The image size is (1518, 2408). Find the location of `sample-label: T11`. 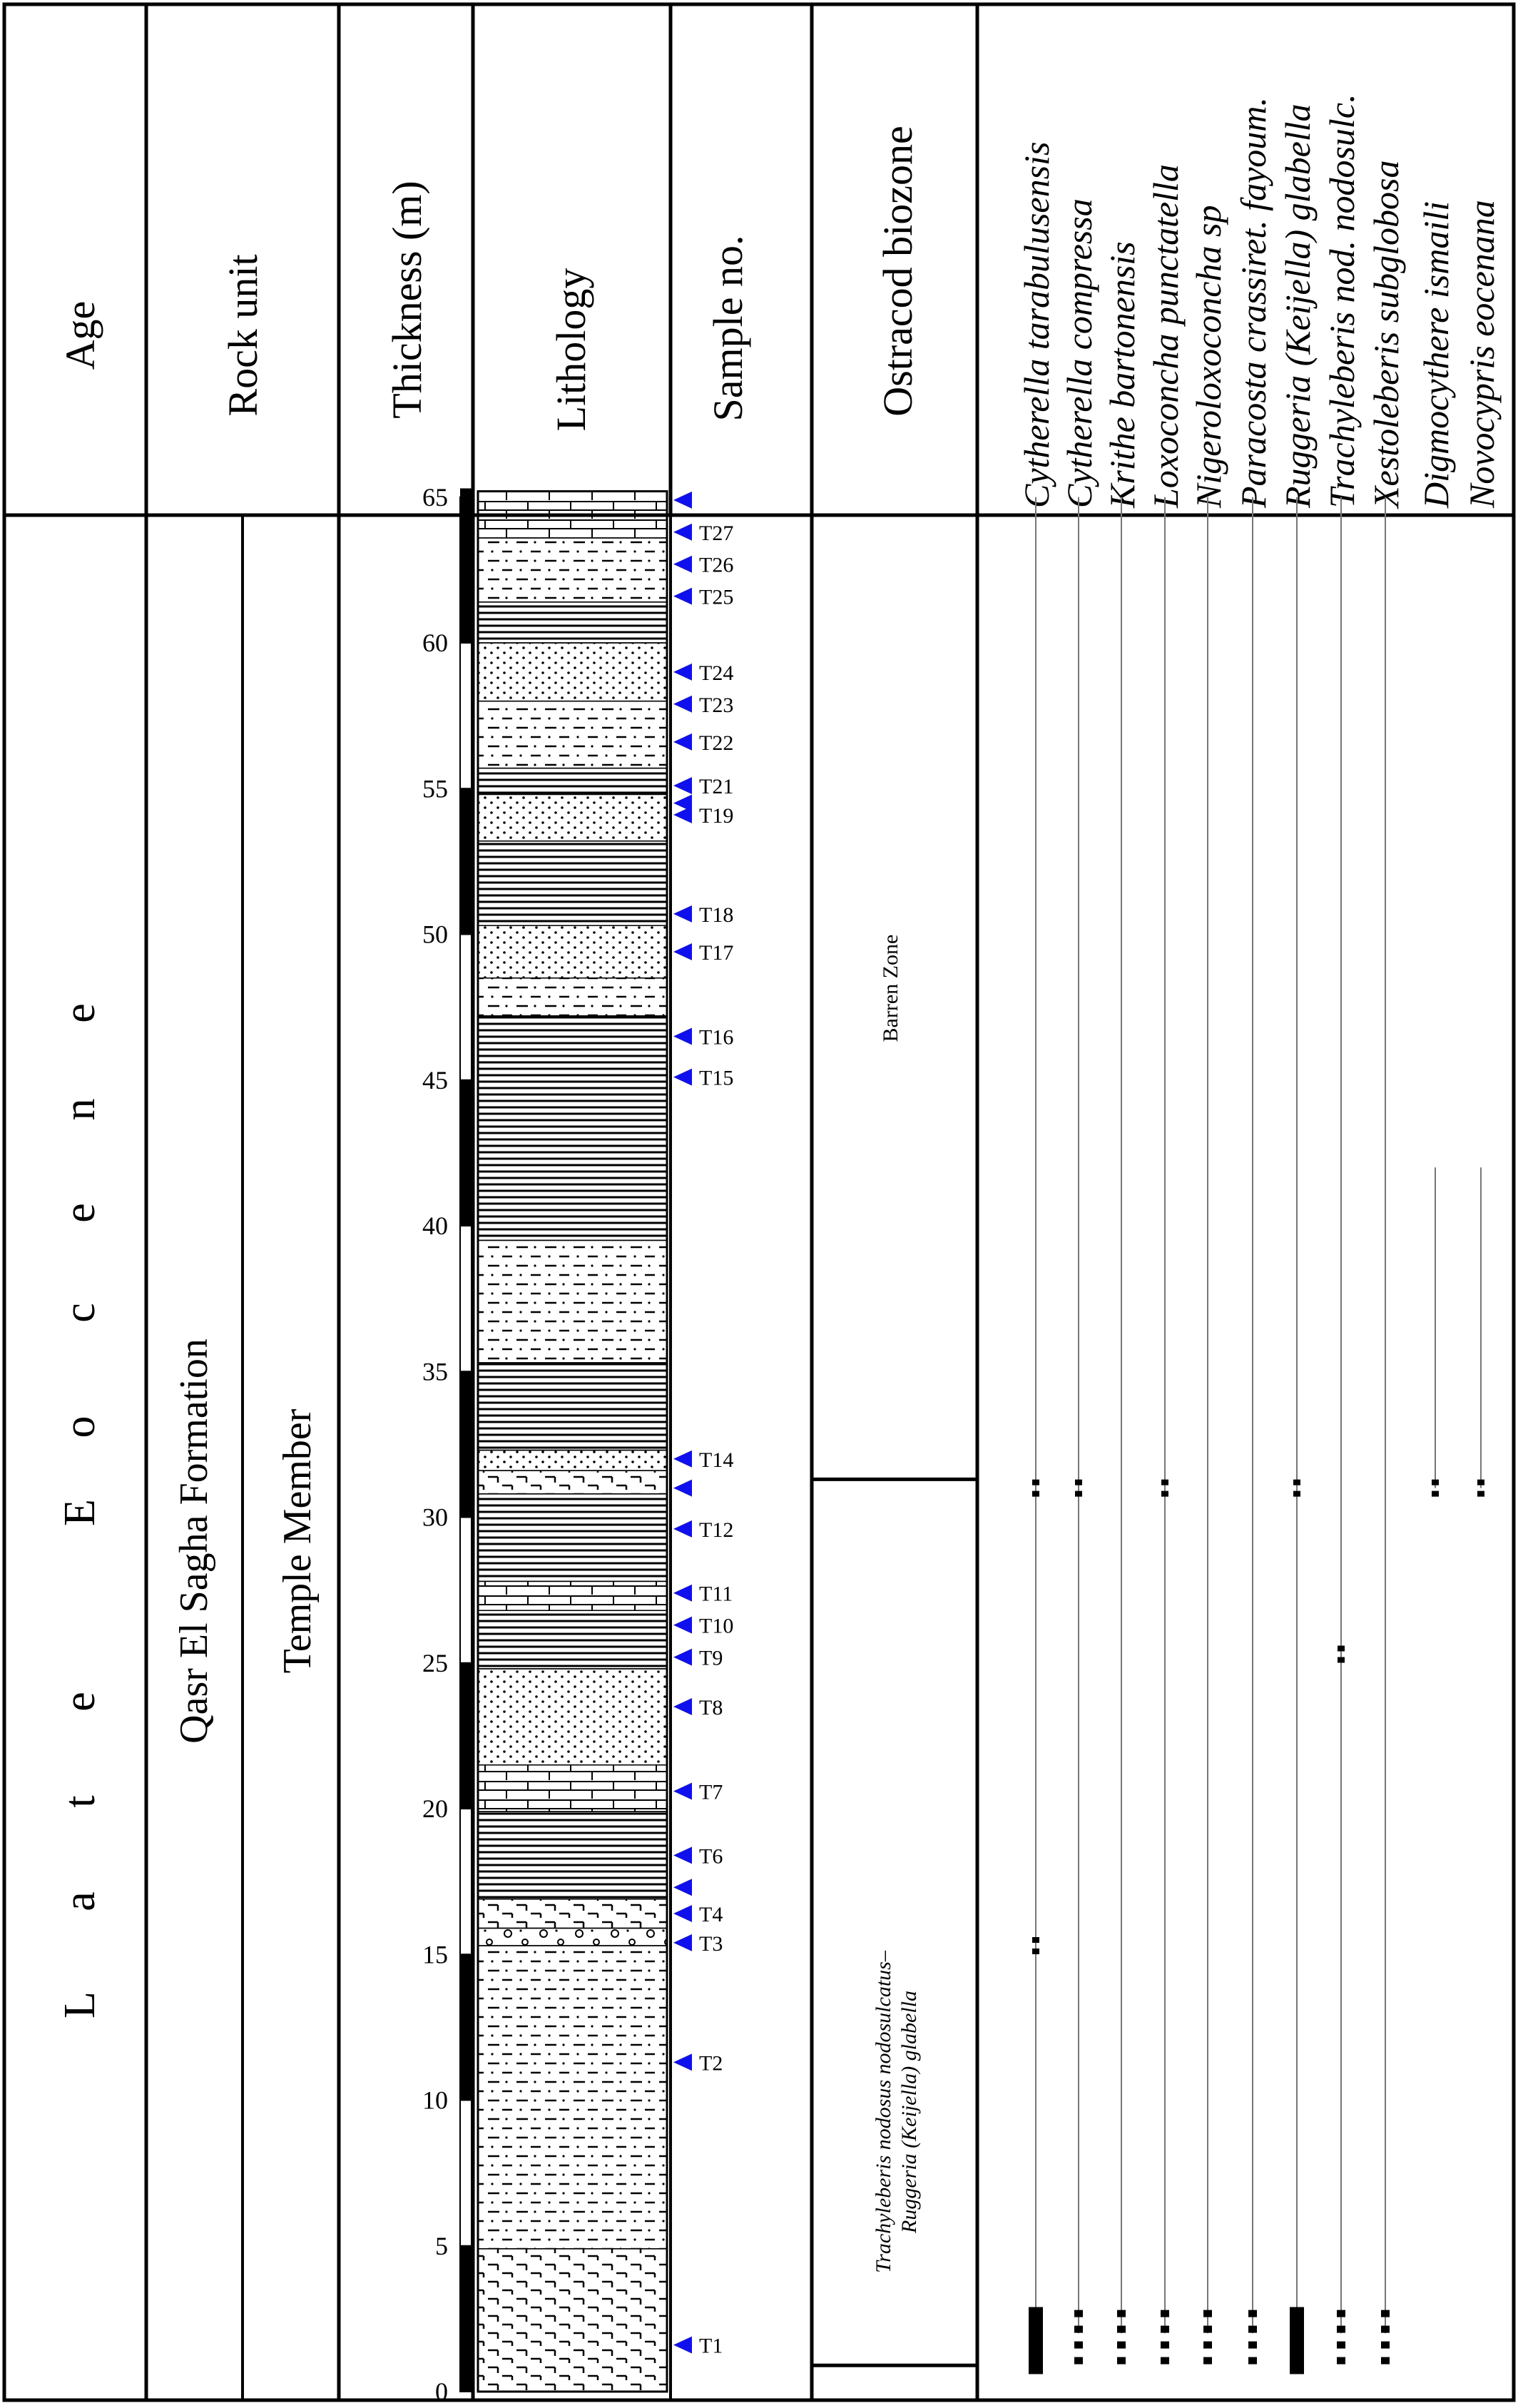

sample-label: T11 is located at coordinates (716, 1594).